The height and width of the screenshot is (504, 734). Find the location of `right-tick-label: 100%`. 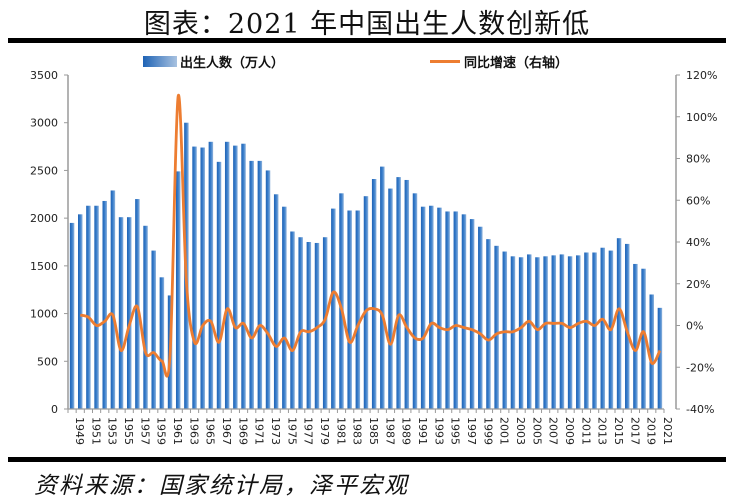

right-tick-label: 100% is located at coordinates (701, 117).